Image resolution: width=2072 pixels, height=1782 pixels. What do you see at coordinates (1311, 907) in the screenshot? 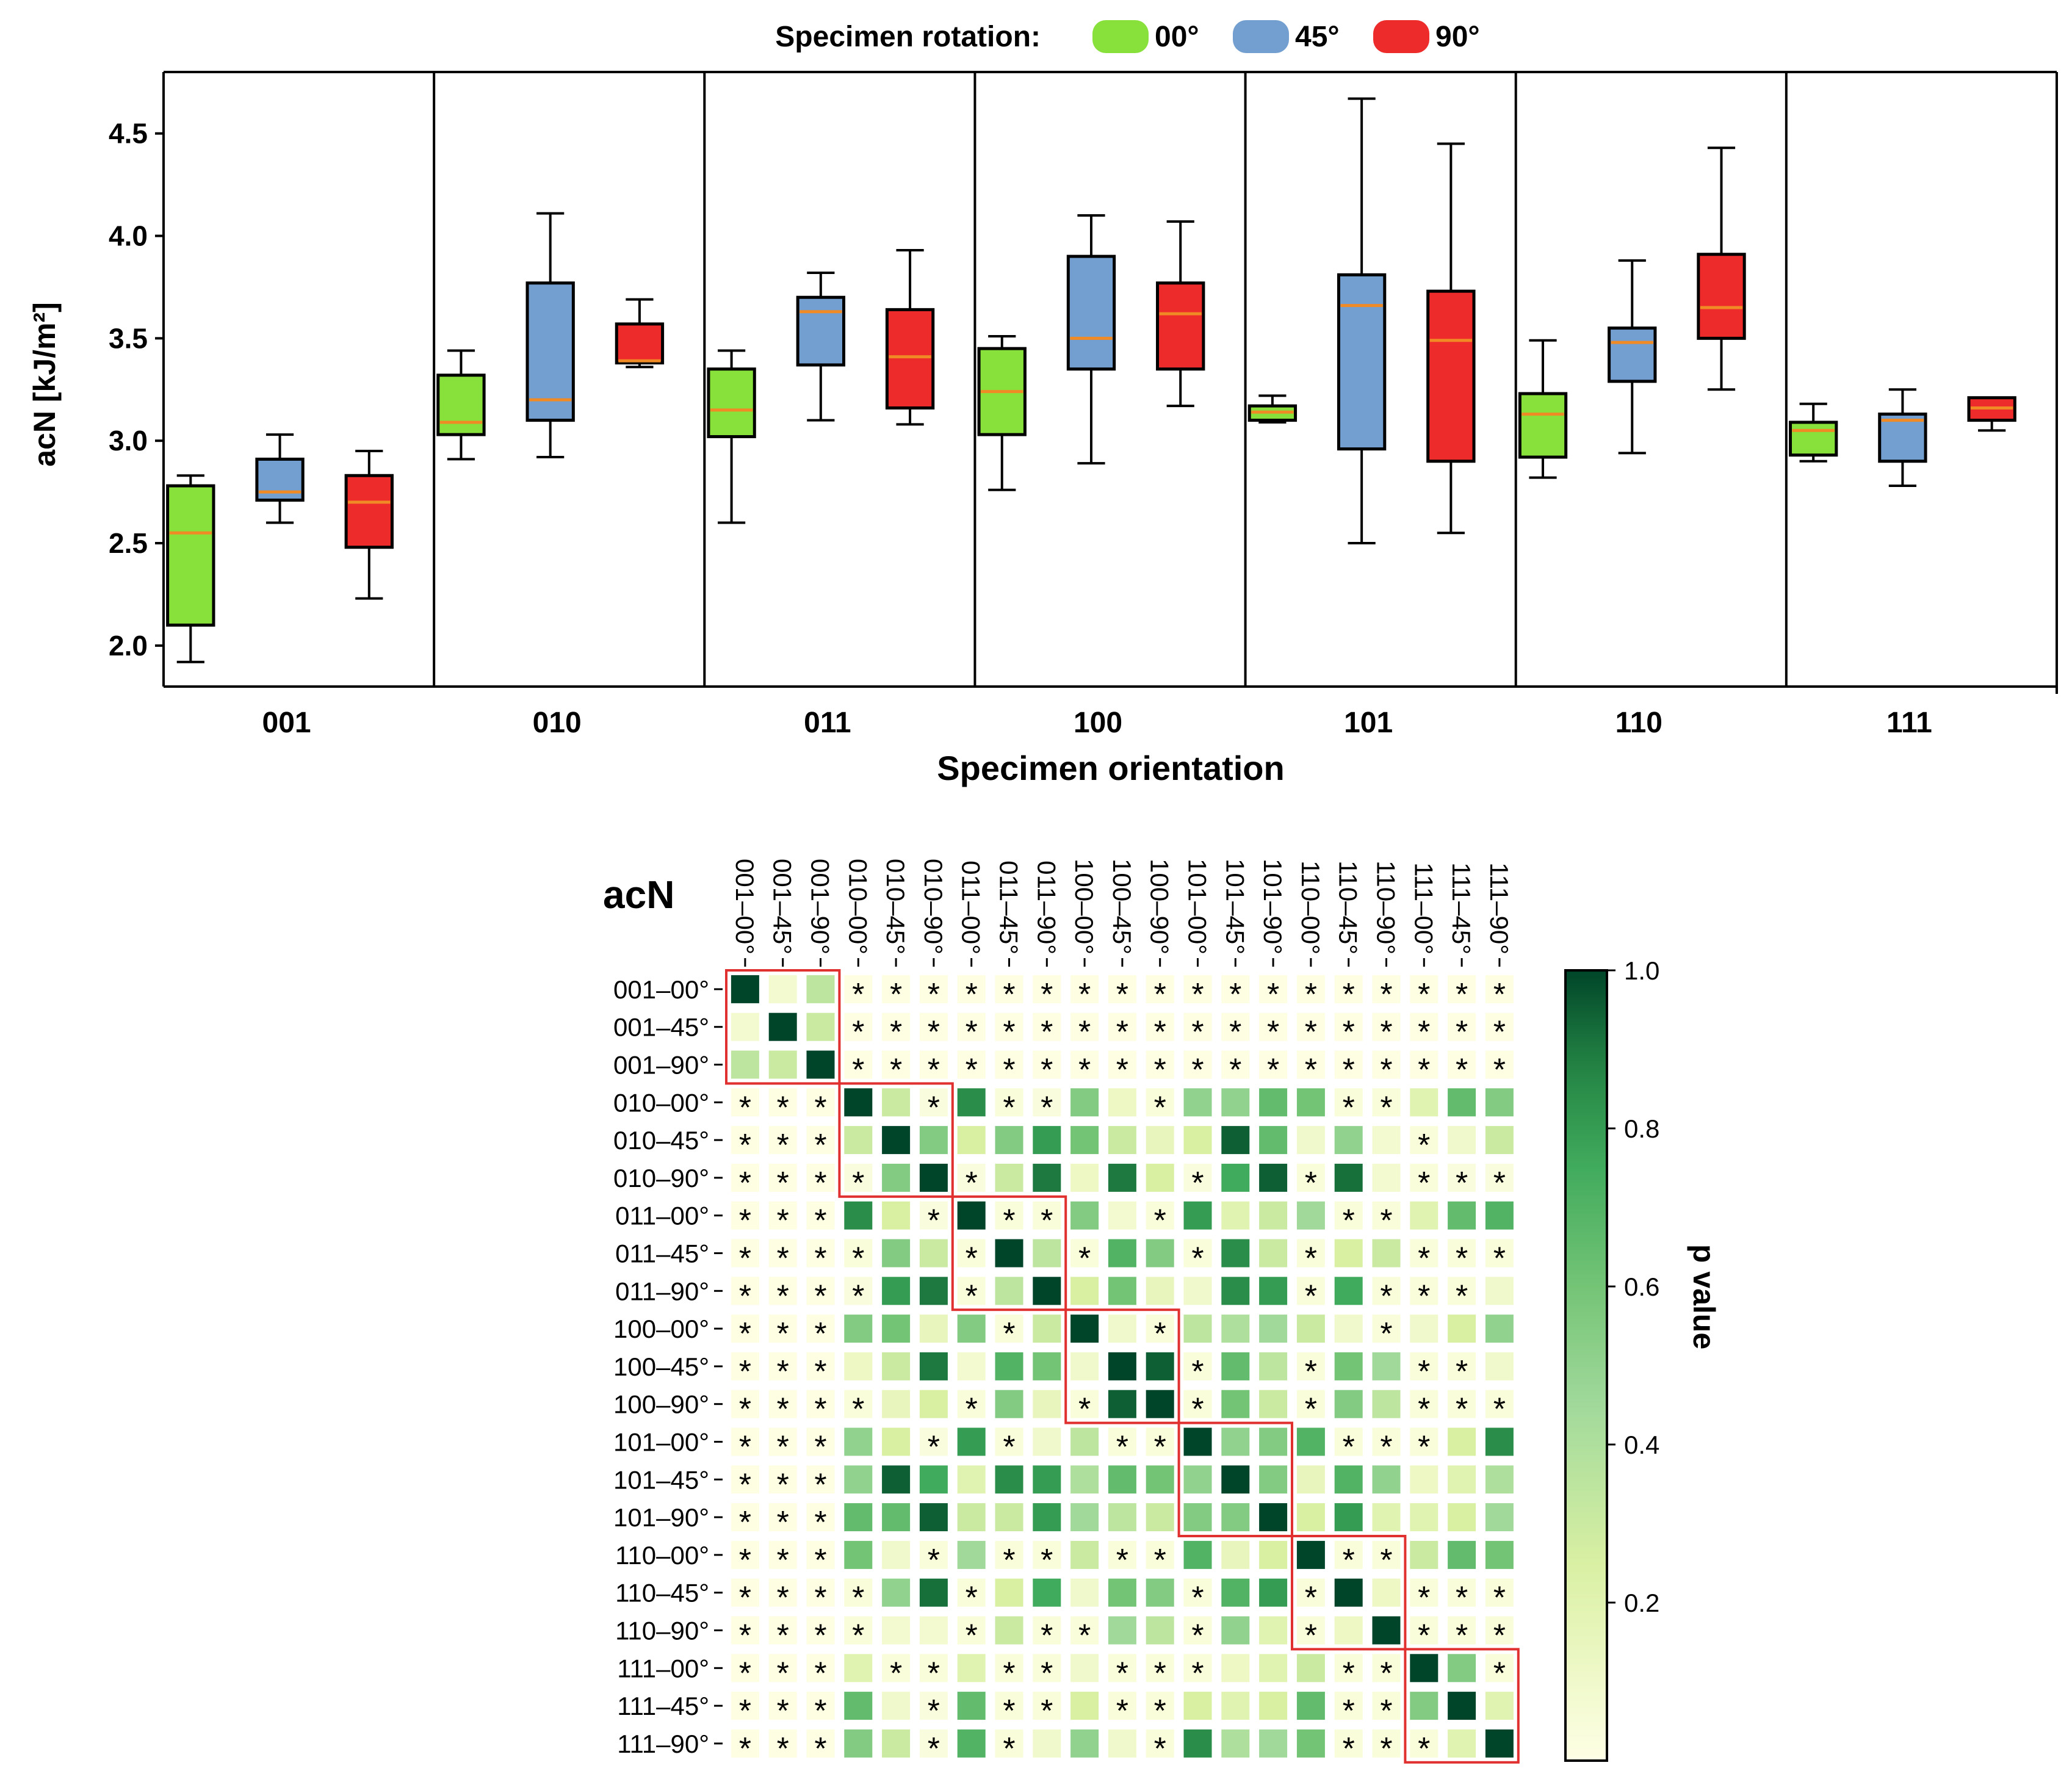
I see `col-label-15: 110–00°` at bounding box center [1311, 907].